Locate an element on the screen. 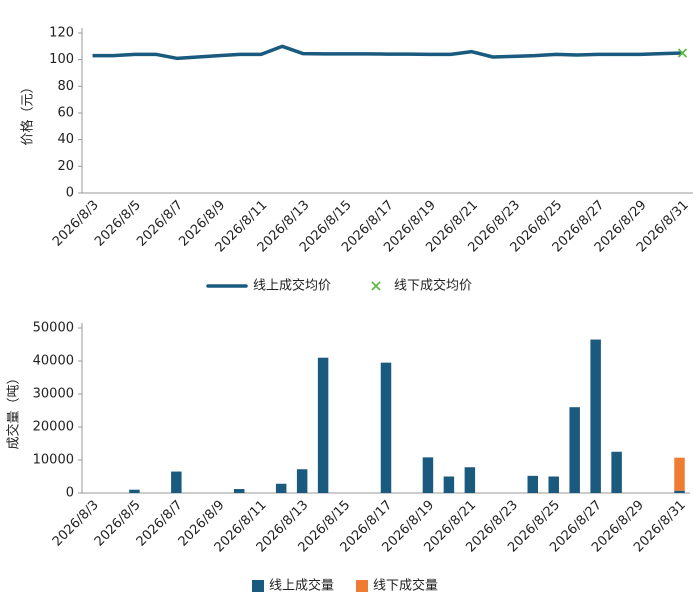 This screenshot has width=700, height=600. y-tick-label: 10000 is located at coordinates (53, 460).